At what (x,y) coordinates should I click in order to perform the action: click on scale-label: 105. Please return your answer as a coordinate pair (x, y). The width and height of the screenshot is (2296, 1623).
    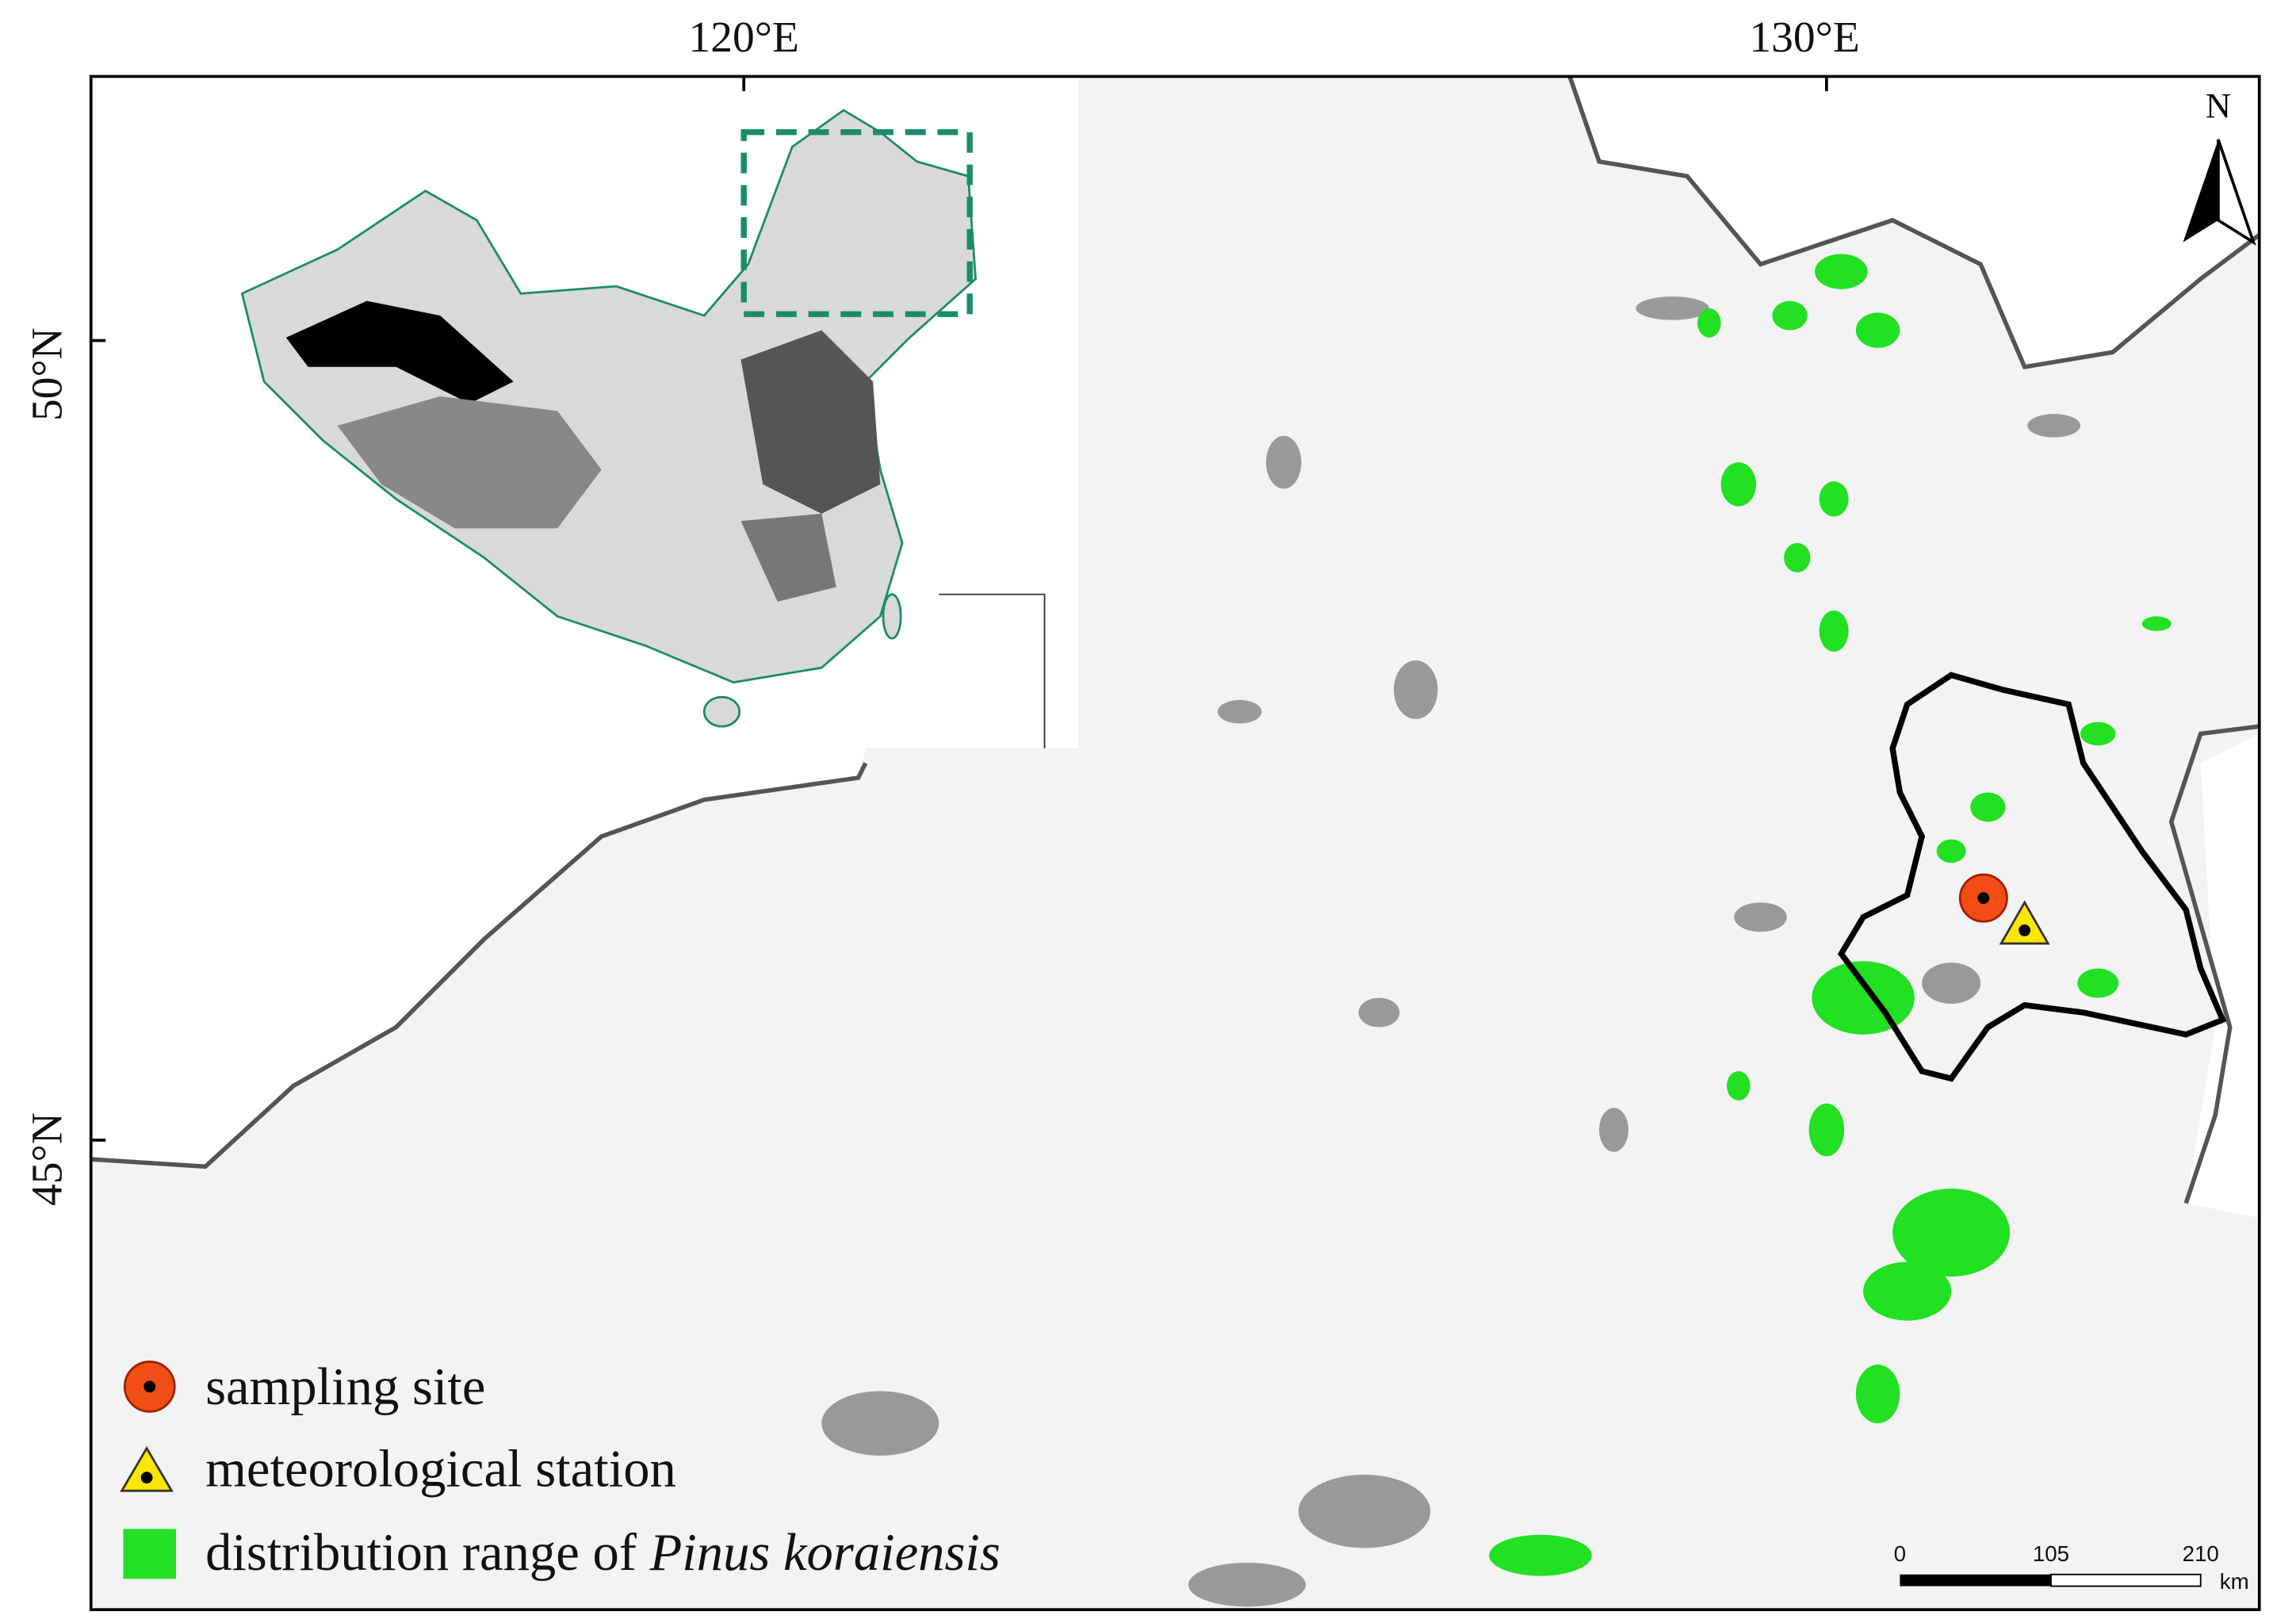
    Looking at the image, I should click on (2051, 1553).